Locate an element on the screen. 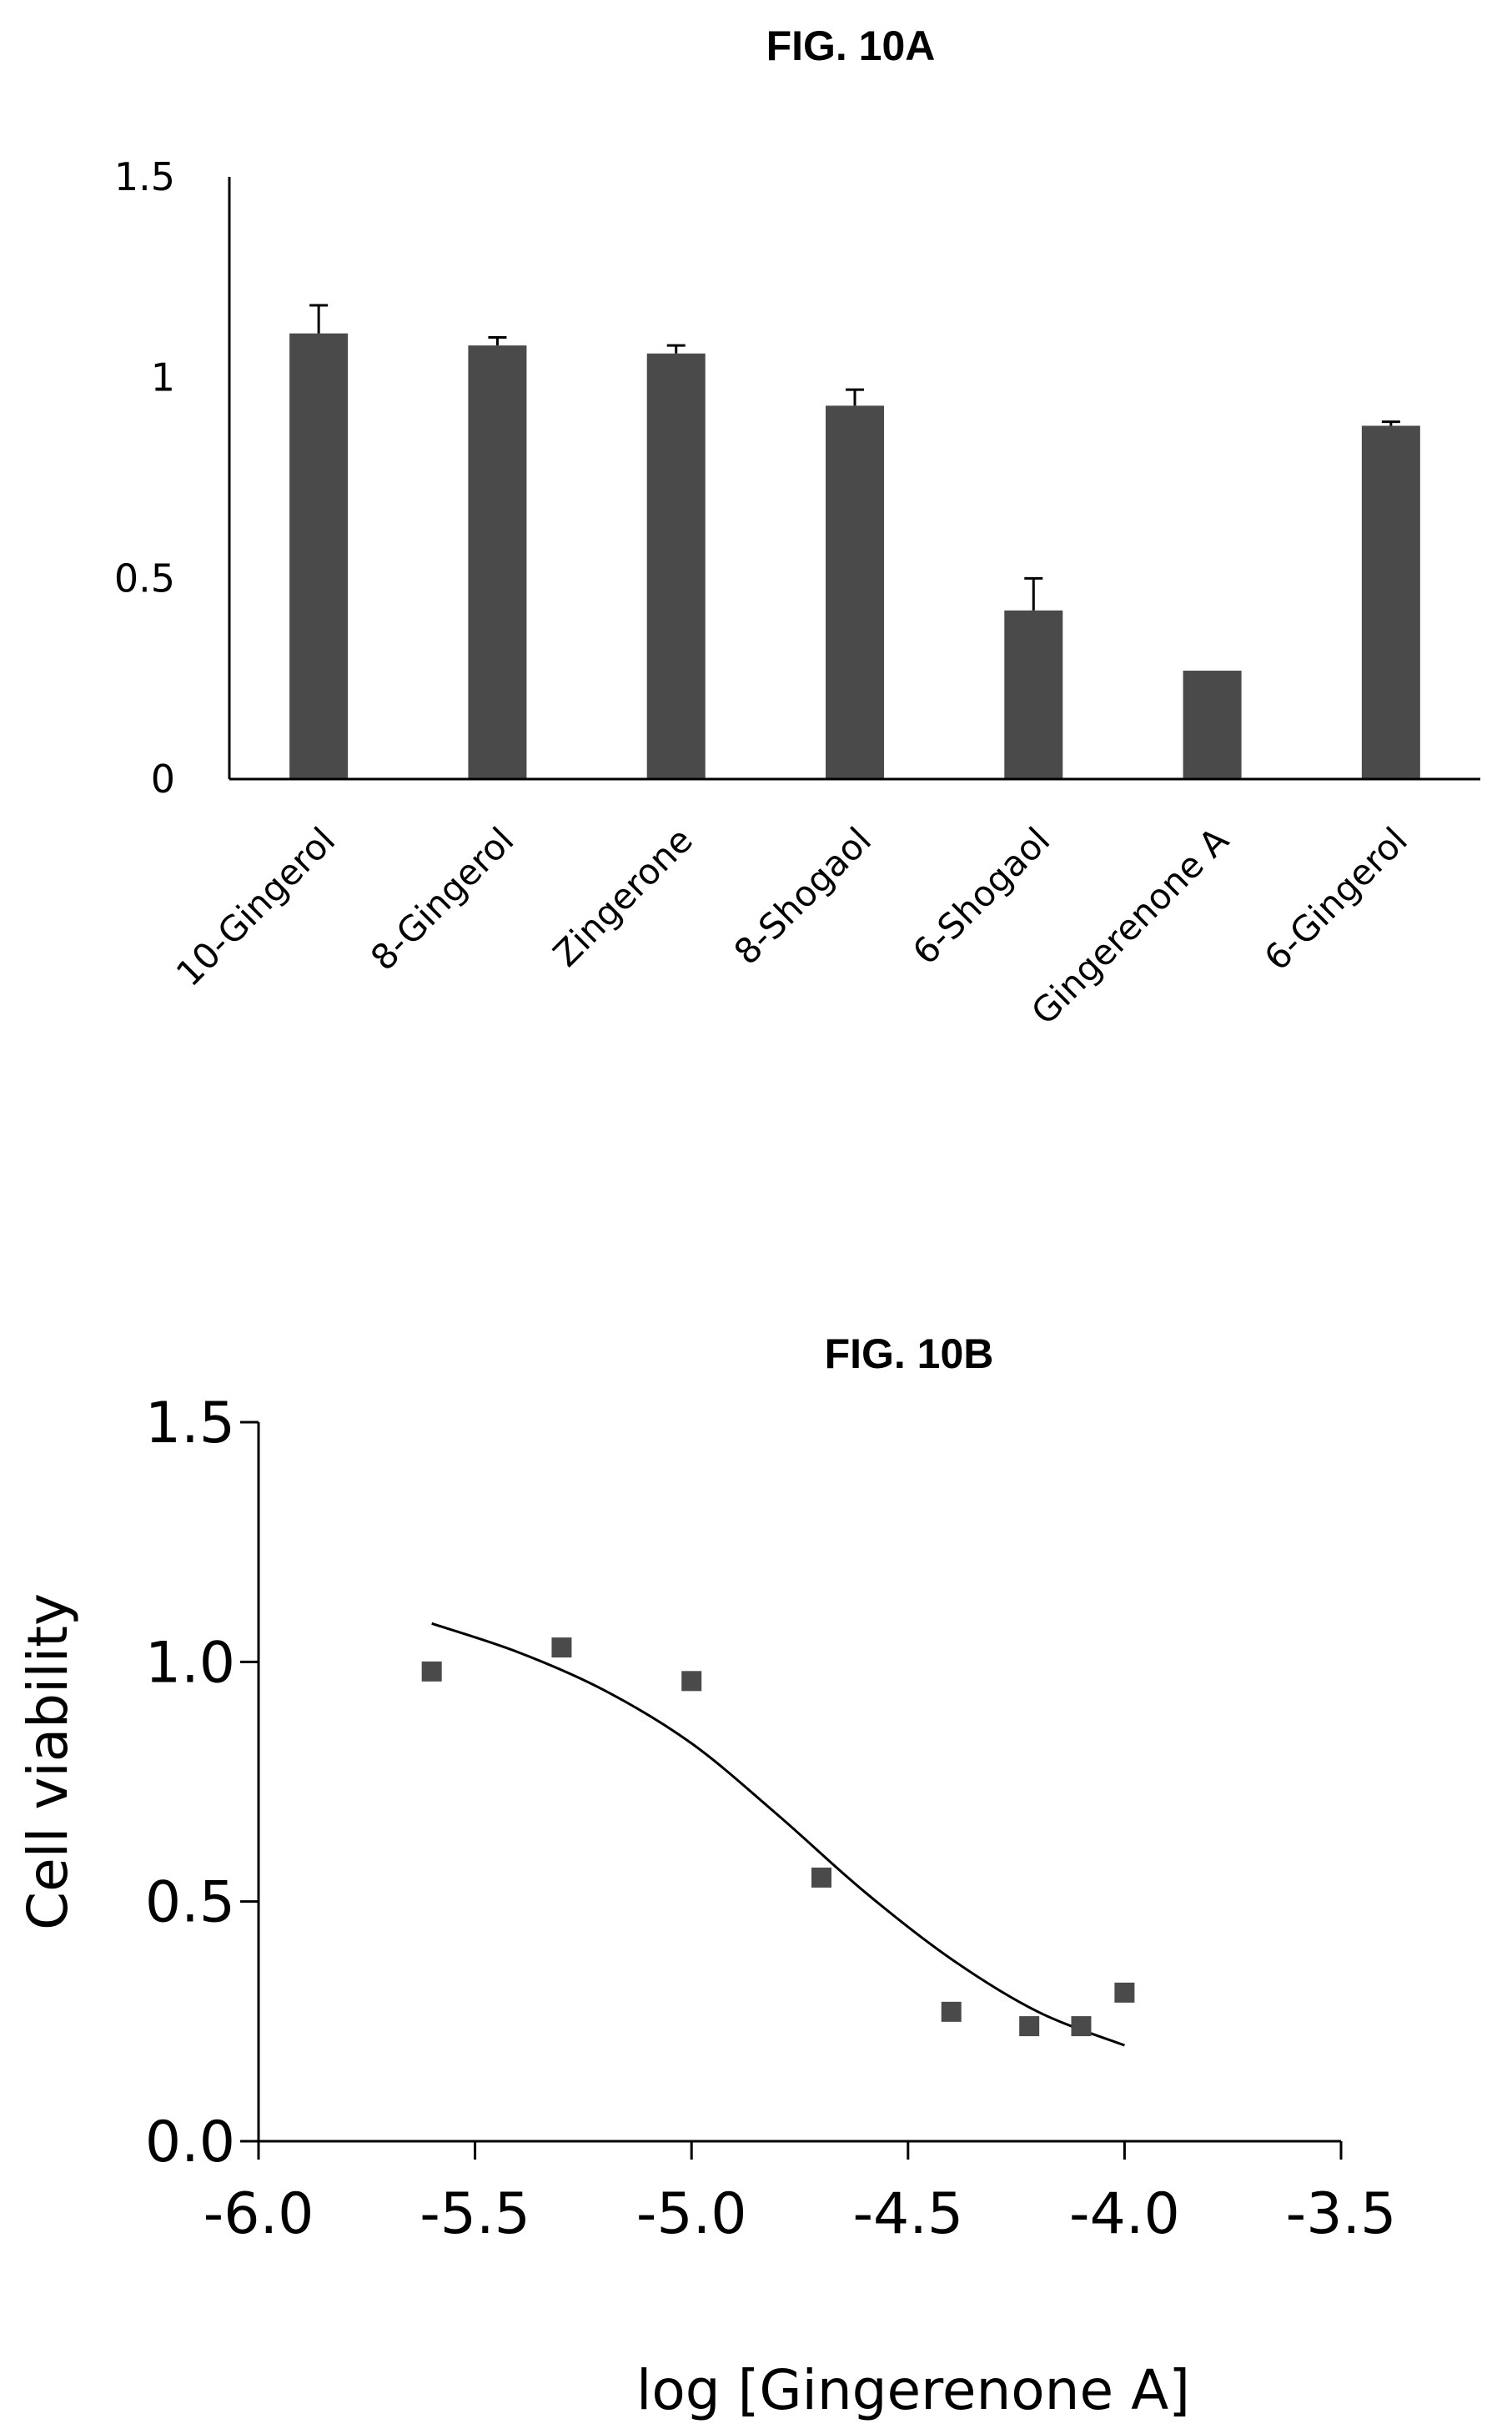 The width and height of the screenshot is (1512, 2434). chart-a-title: FIG. 10A is located at coordinates (851, 46).